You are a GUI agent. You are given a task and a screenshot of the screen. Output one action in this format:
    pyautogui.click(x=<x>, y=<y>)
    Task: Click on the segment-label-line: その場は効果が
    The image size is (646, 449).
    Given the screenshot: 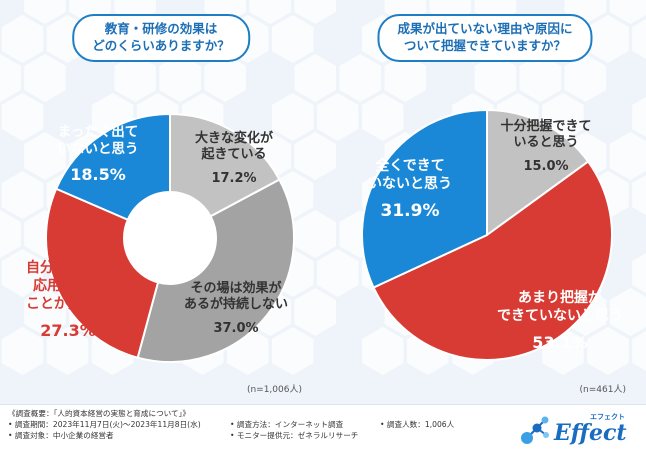 What is the action you would take?
    pyautogui.click(x=235, y=288)
    